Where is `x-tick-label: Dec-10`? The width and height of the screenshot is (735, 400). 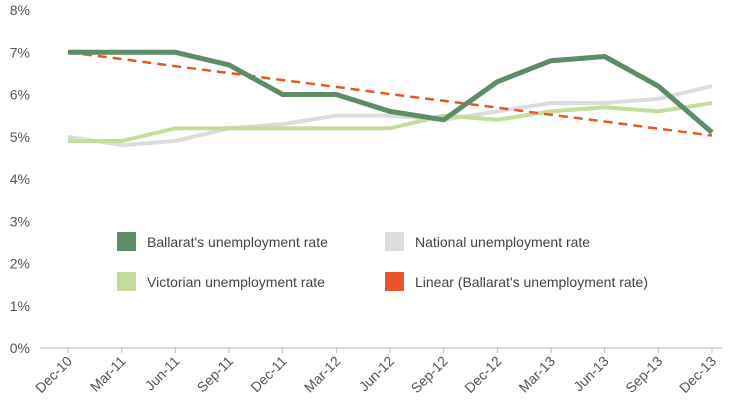 x-tick-label: Dec-10 is located at coordinates (53, 374).